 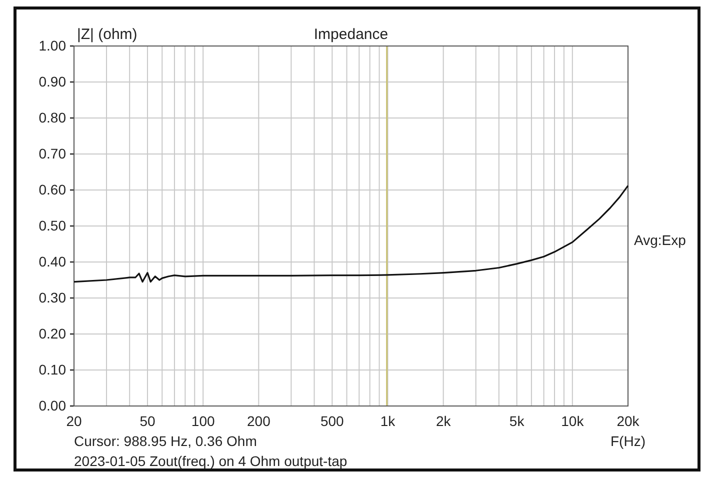 What do you see at coordinates (52, 261) in the screenshot?
I see `y-tick-label: 0.40` at bounding box center [52, 261].